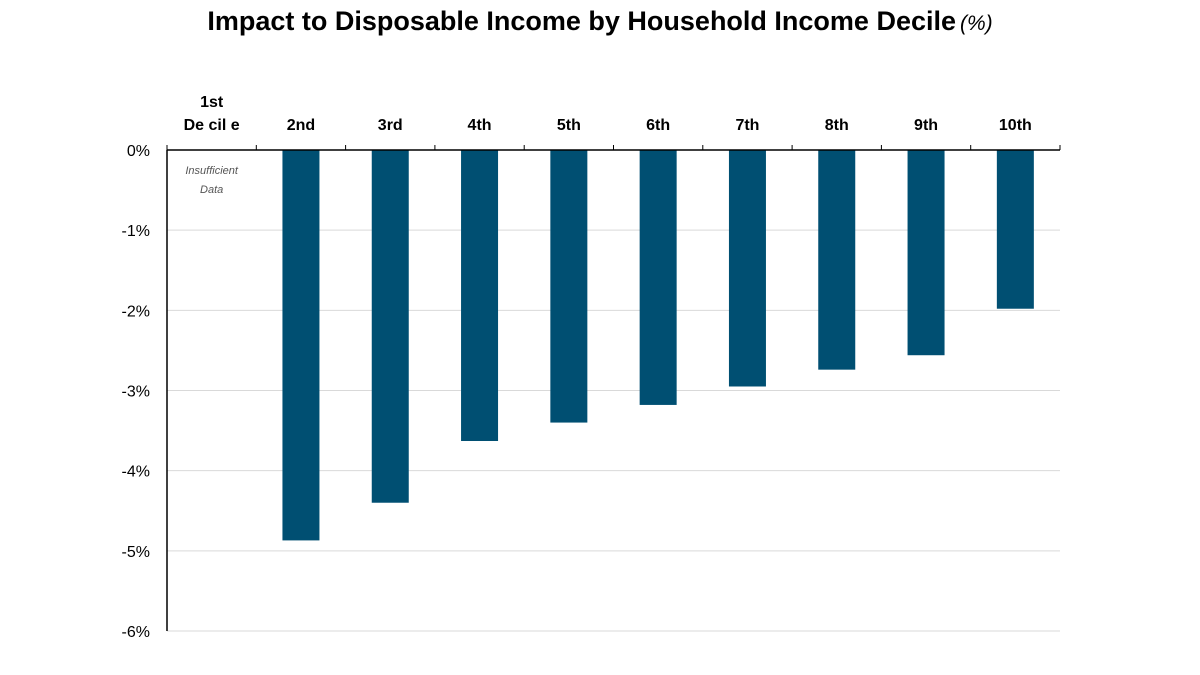 This screenshot has height=675, width=1200. What do you see at coordinates (1015, 125) in the screenshot?
I see `x-category-label: 10th` at bounding box center [1015, 125].